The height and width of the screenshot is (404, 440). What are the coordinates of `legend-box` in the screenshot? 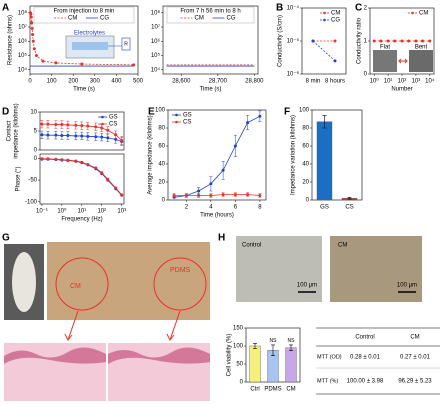 It's located at (84, 15).